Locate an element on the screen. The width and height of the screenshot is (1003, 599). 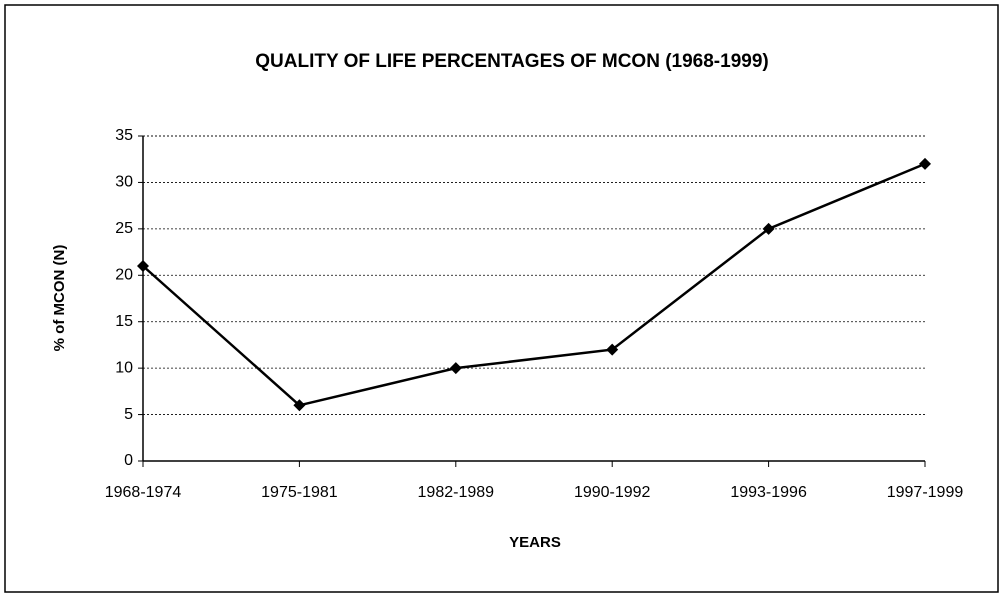
y-tick-label: 15 is located at coordinates (124, 321).